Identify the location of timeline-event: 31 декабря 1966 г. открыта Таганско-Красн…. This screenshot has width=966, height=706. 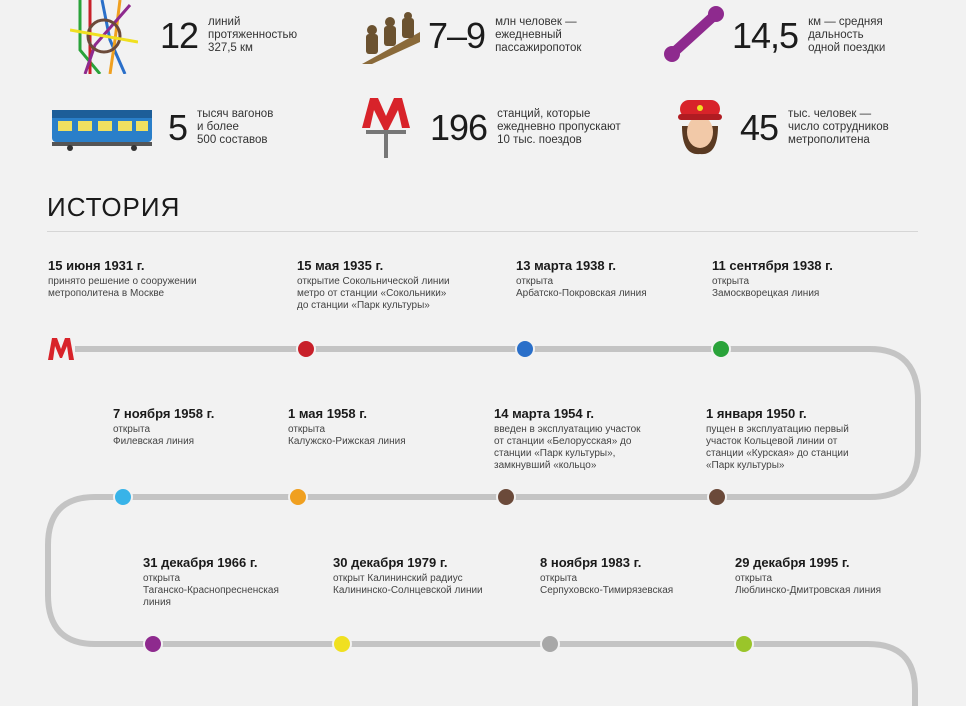
(243, 582).